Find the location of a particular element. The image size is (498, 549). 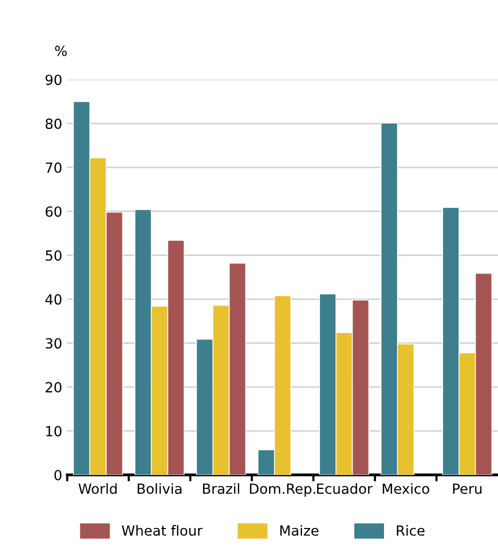

legend-label: Maize is located at coordinates (299, 530).